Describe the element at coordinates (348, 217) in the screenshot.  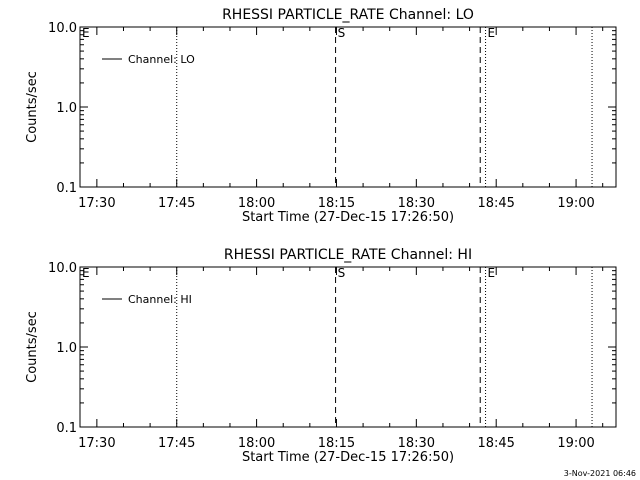
I see `x-axis-label-0: Start Time (27-Dec-15 17:26:50)` at that location.